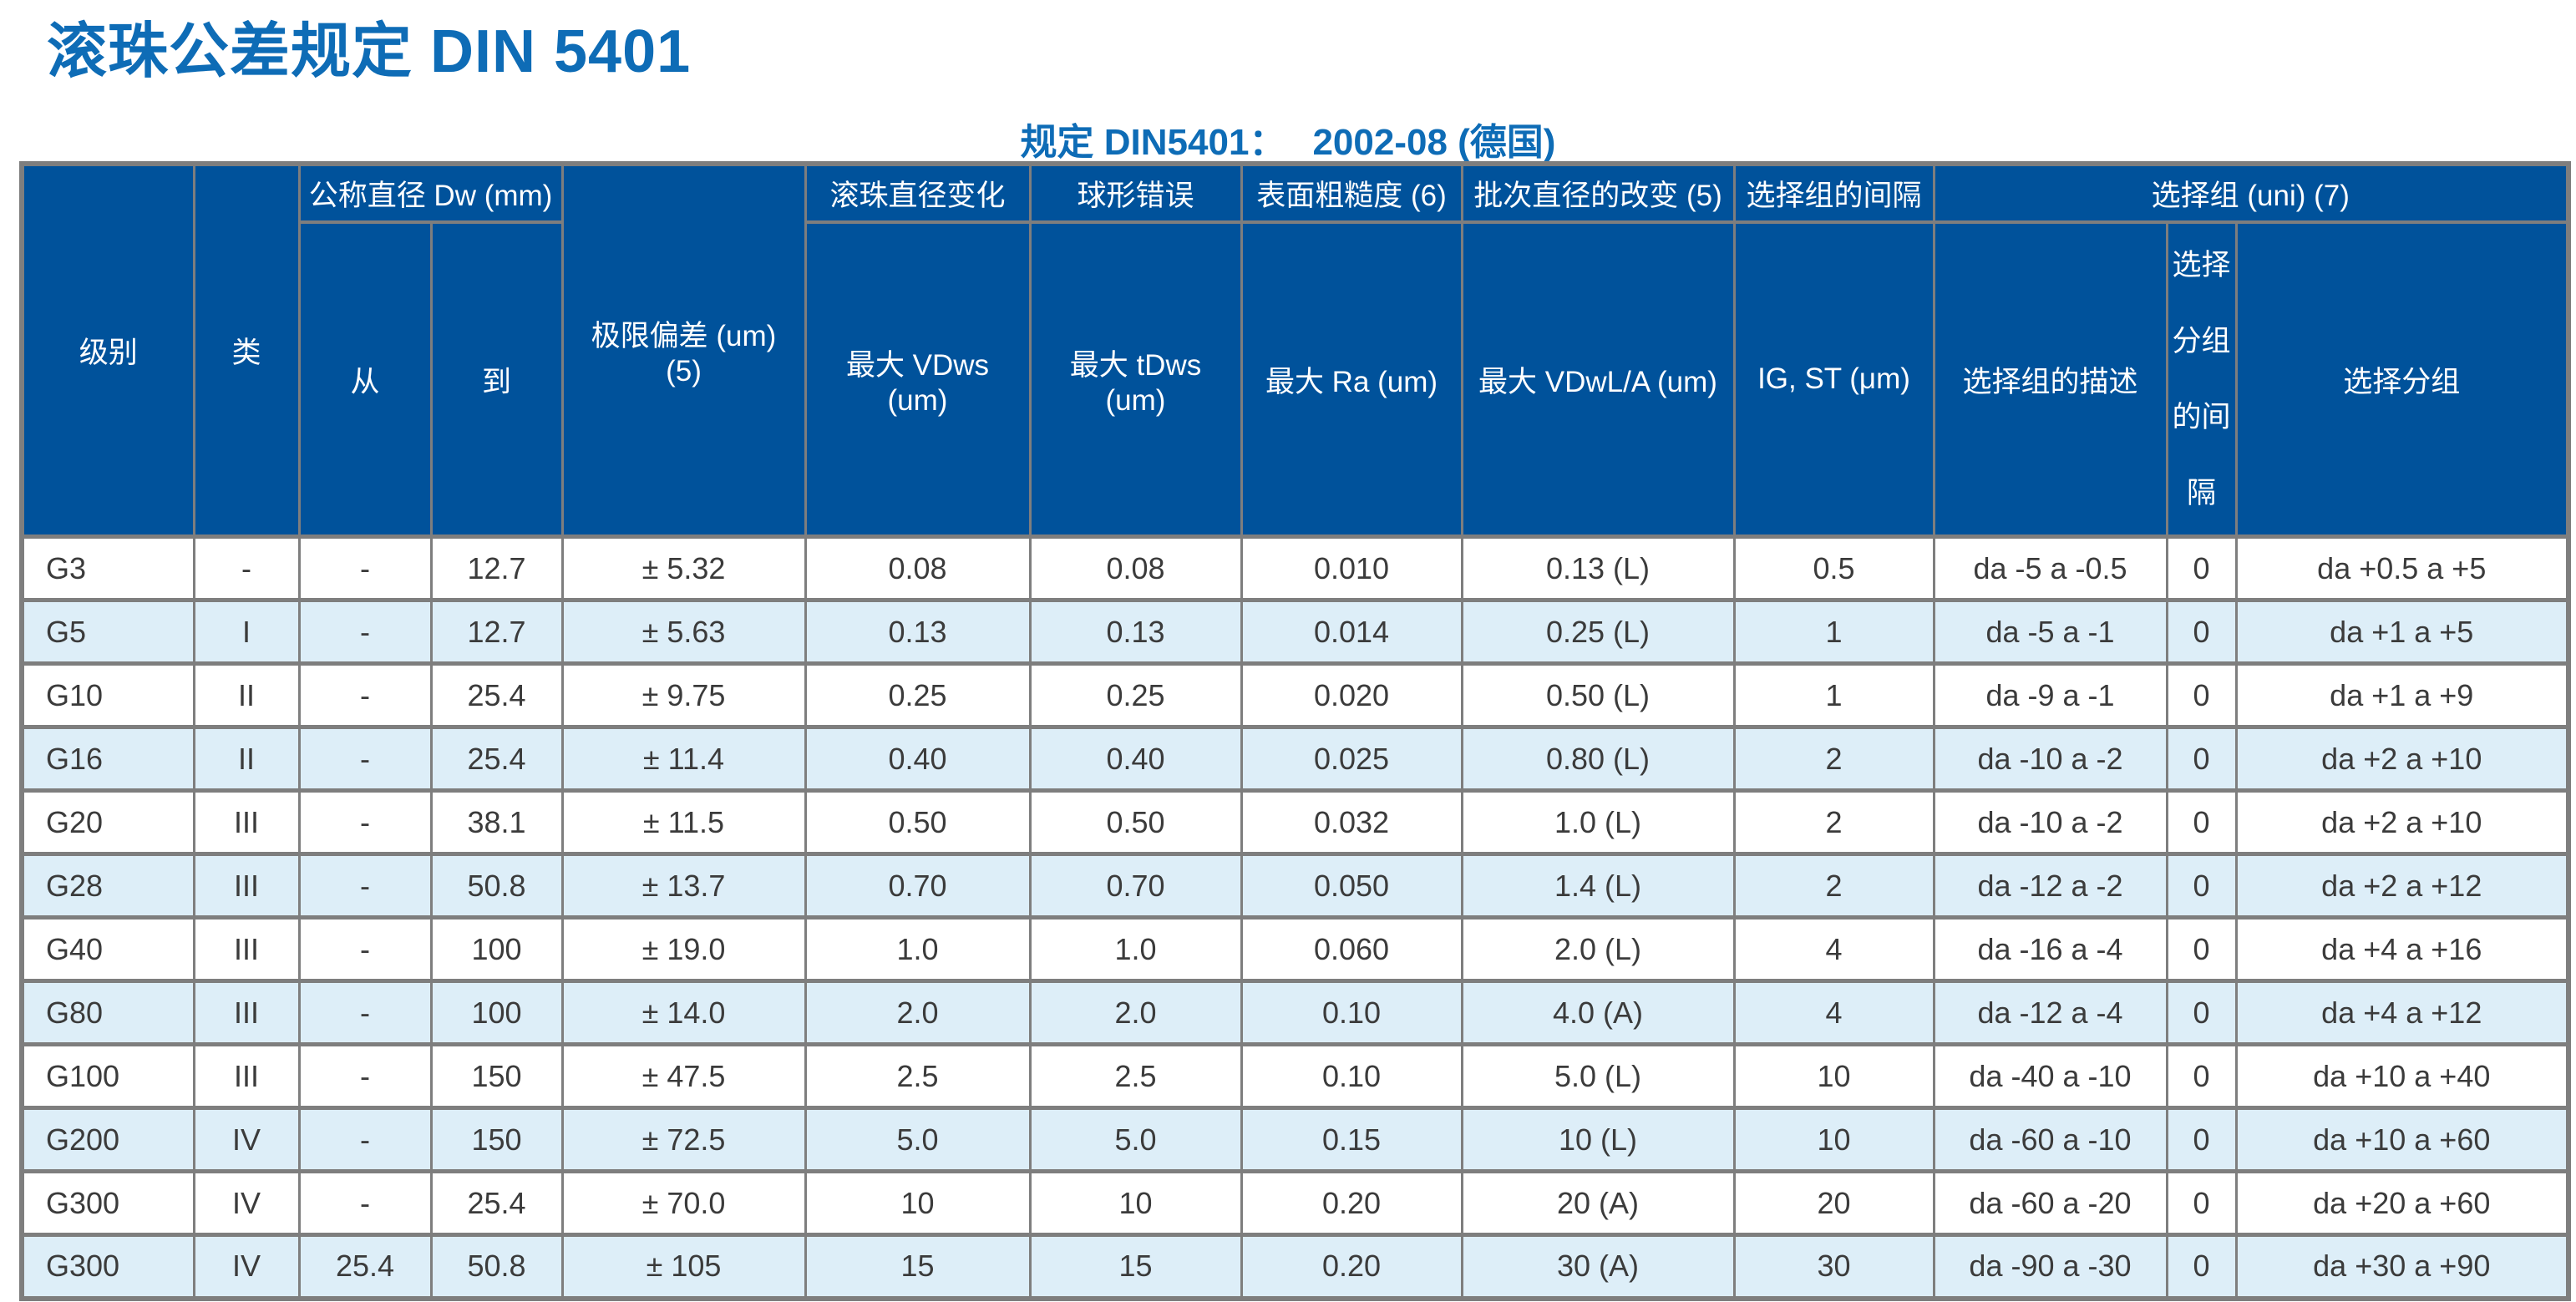 The width and height of the screenshot is (2576, 1302). Describe the element at coordinates (683, 885) in the screenshot. I see `table-cell: ± 13.7` at that location.